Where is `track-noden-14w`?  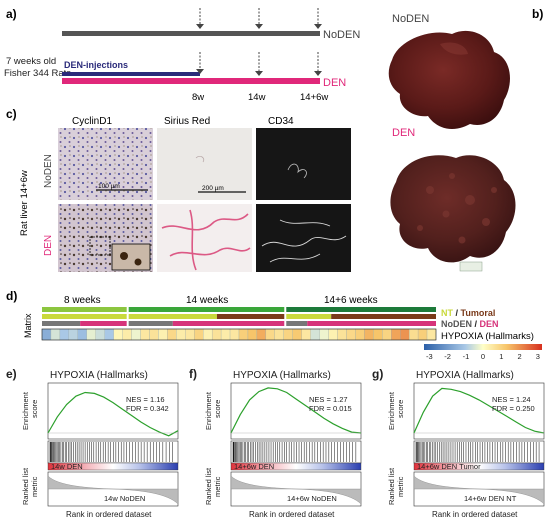 track-noden-14w is located at coordinates (150, 323).